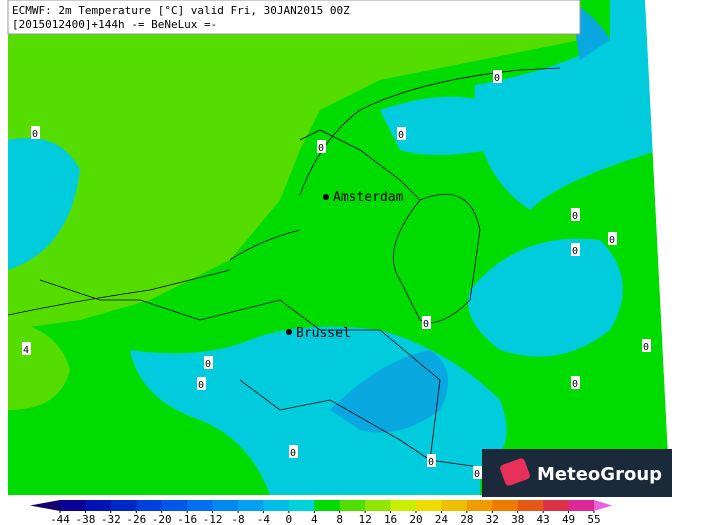 Image resolution: width=725 pixels, height=525 pixels. Describe the element at coordinates (314, 519) in the screenshot. I see `colorbar-tick-label: 4` at that location.